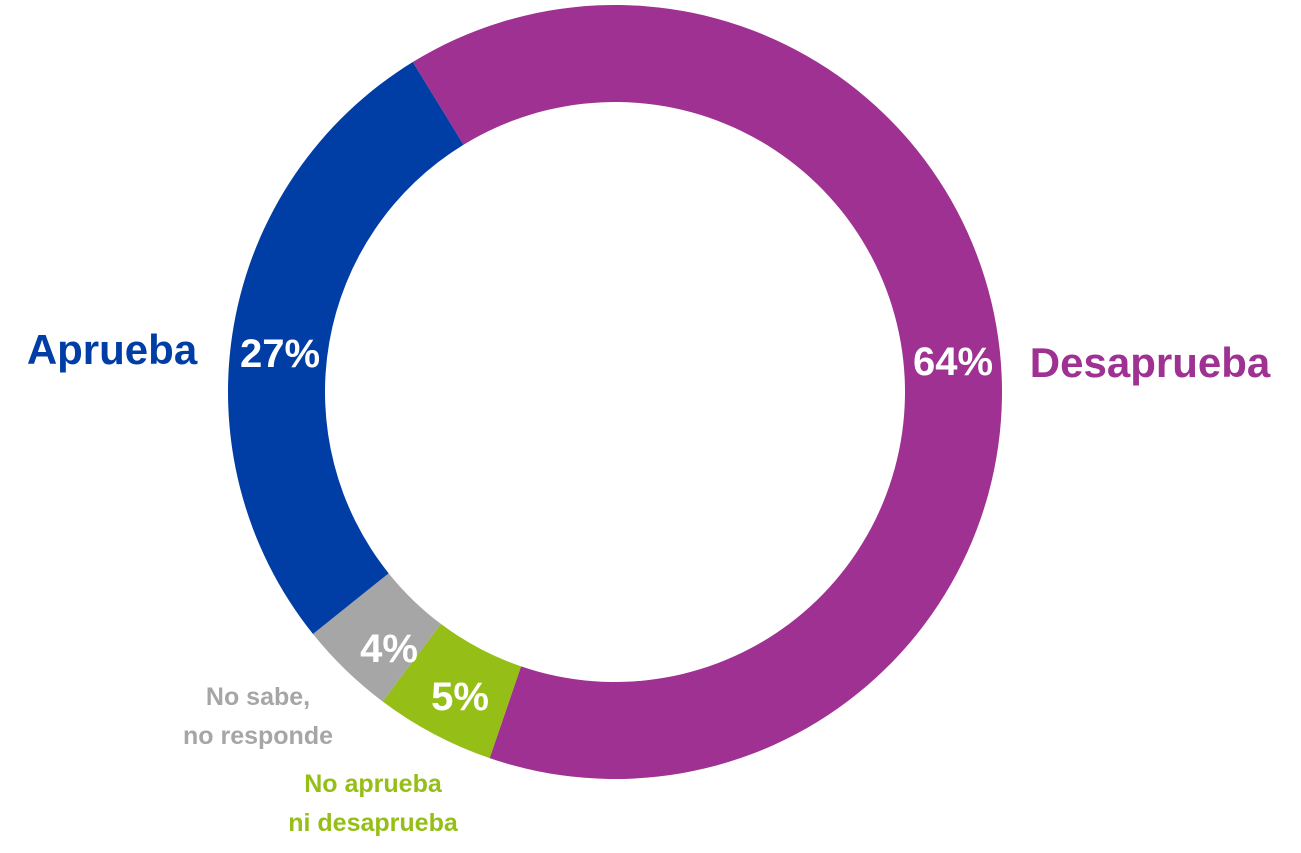 The image size is (1301, 853). I want to click on category-label-line: Aprueba, so click(112, 349).